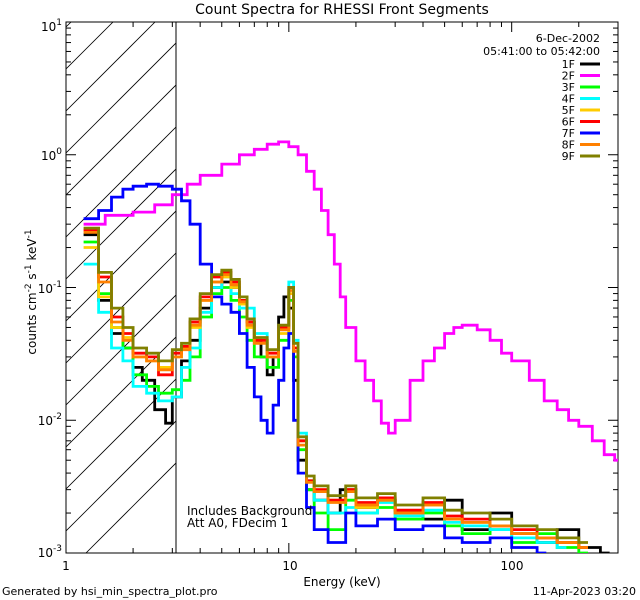  Describe the element at coordinates (541, 51) in the screenshot. I see `time-range-label: 05:41:00 to 05:42:00` at that location.